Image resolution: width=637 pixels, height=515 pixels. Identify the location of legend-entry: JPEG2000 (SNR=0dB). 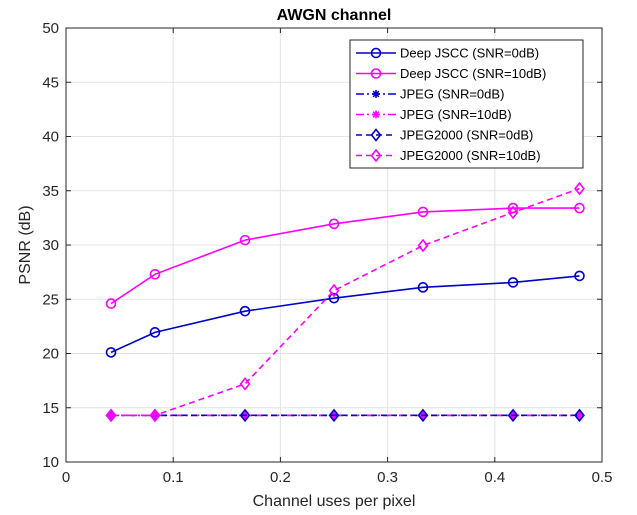
(444, 135).